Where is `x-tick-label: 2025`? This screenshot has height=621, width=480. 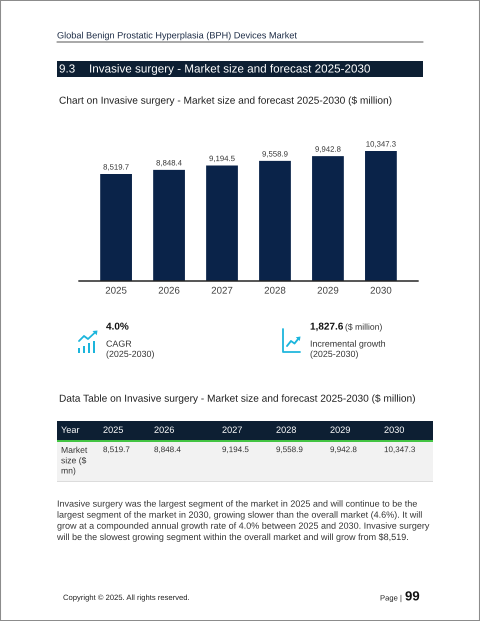
x-tick-label: 2025 is located at coordinates (116, 290).